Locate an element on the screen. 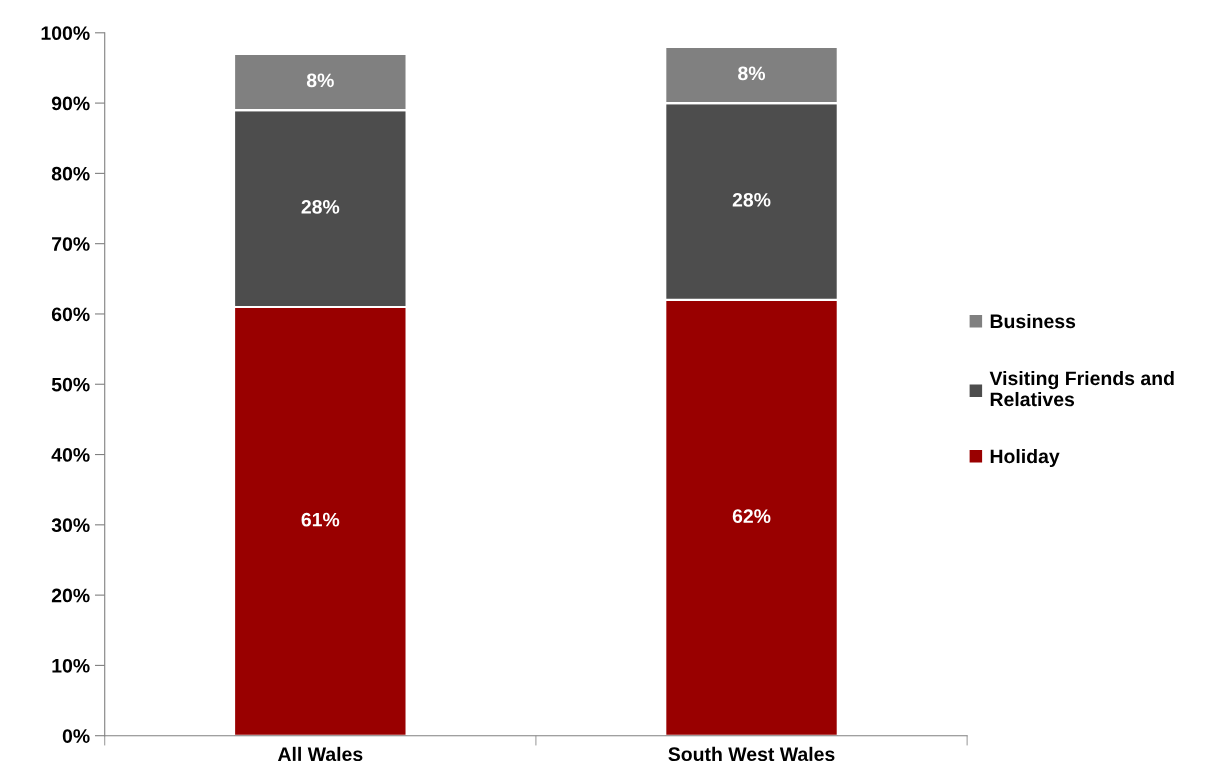 This screenshot has width=1232, height=781. y-tick-label: 10% is located at coordinates (71, 665).